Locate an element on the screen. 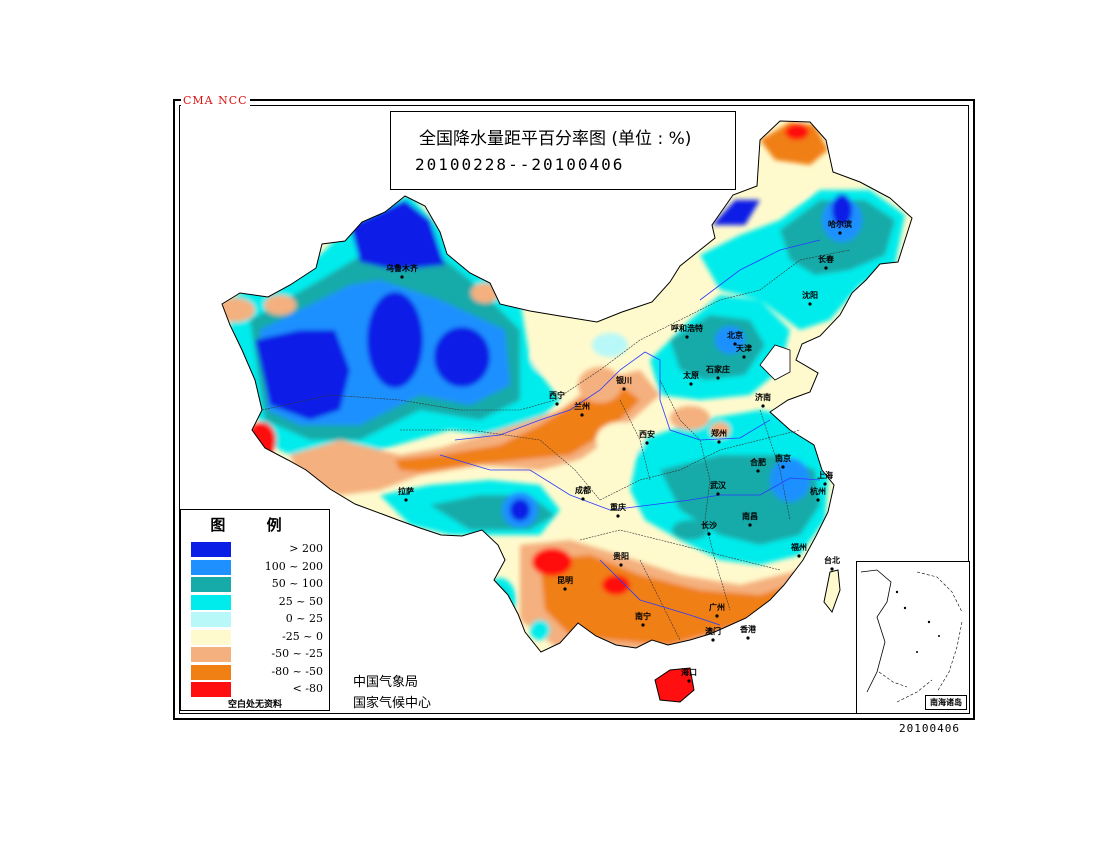 The width and height of the screenshot is (1100, 850). legend-row: 50 ~ 100 is located at coordinates (257, 585).